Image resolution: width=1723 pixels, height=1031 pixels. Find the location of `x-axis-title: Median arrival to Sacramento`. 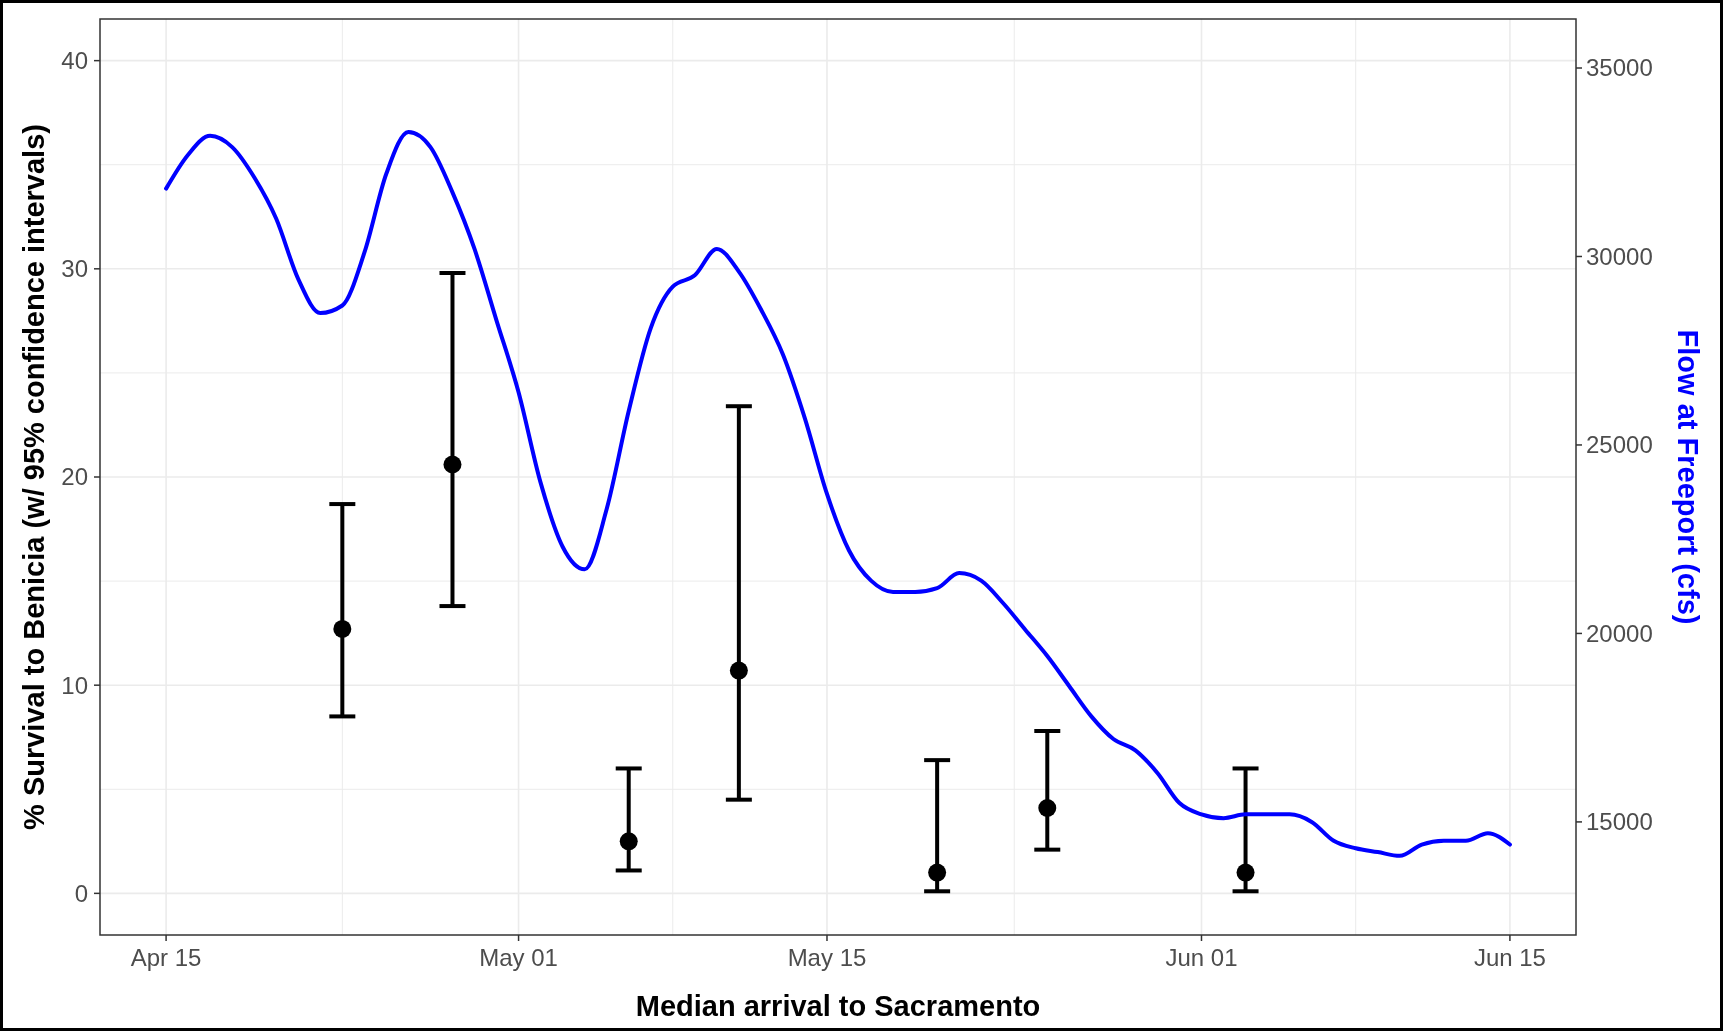

x-axis-title: Median arrival to Sacramento is located at coordinates (838, 1006).